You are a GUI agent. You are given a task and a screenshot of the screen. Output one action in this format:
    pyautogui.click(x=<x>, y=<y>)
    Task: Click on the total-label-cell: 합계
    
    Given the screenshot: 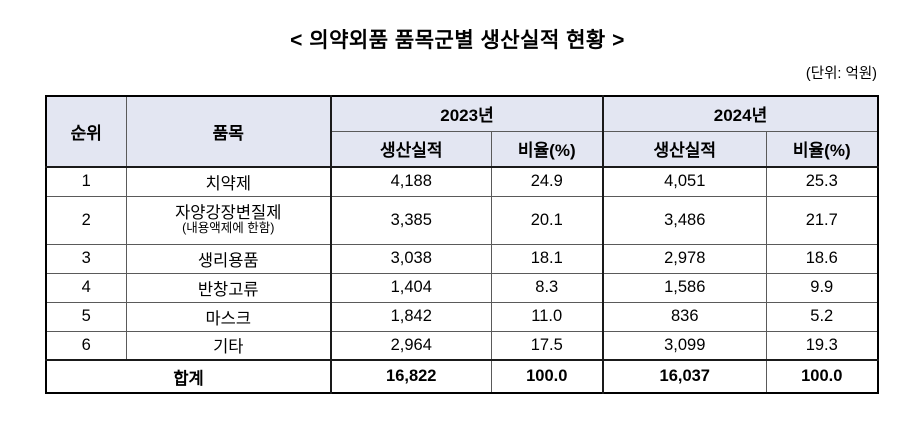 What is the action you would take?
    pyautogui.click(x=188, y=376)
    